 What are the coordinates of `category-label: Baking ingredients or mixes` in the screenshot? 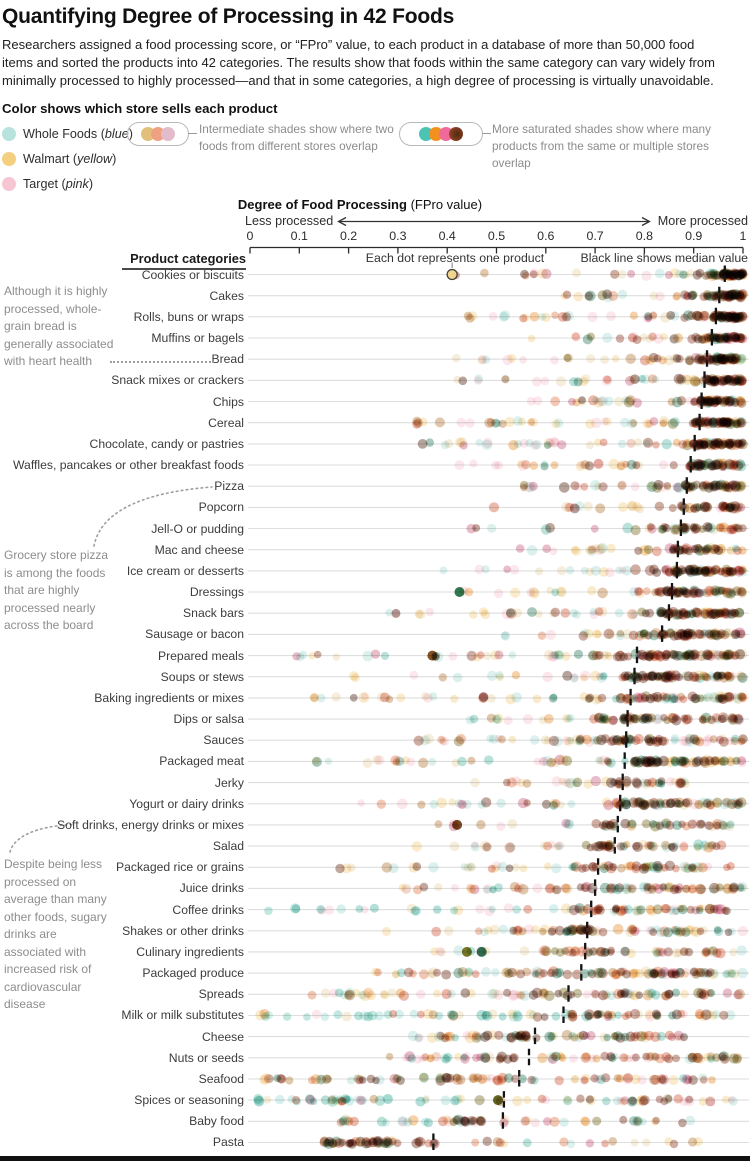 It's located at (169, 697).